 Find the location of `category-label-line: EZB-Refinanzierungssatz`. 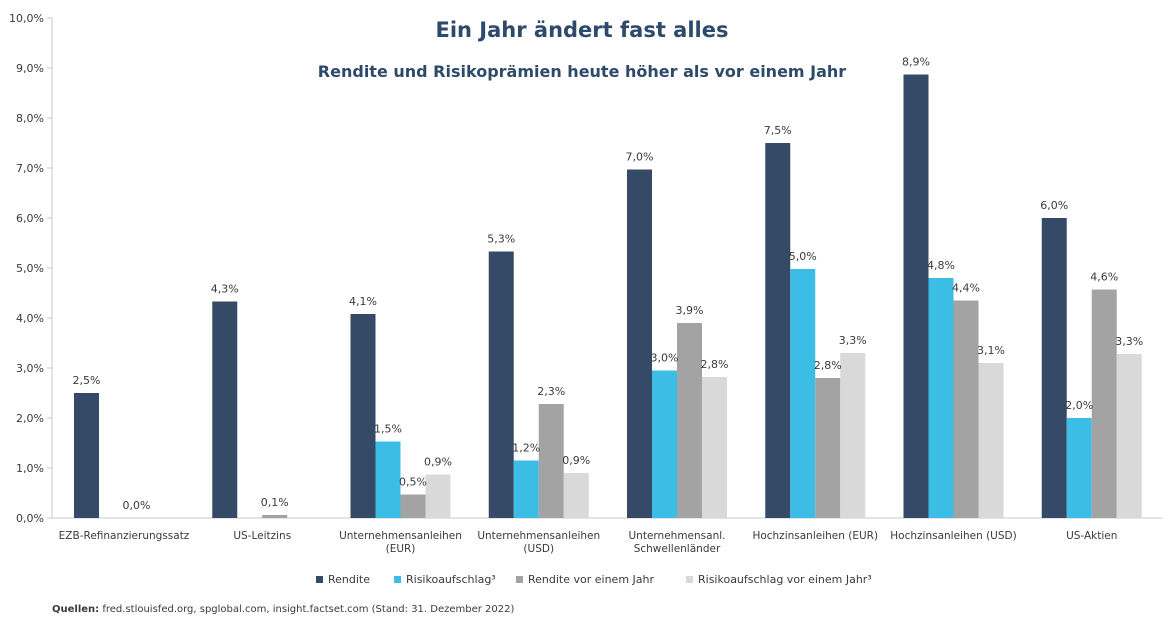

category-label-line: EZB-Refinanzierungssatz is located at coordinates (124, 536).